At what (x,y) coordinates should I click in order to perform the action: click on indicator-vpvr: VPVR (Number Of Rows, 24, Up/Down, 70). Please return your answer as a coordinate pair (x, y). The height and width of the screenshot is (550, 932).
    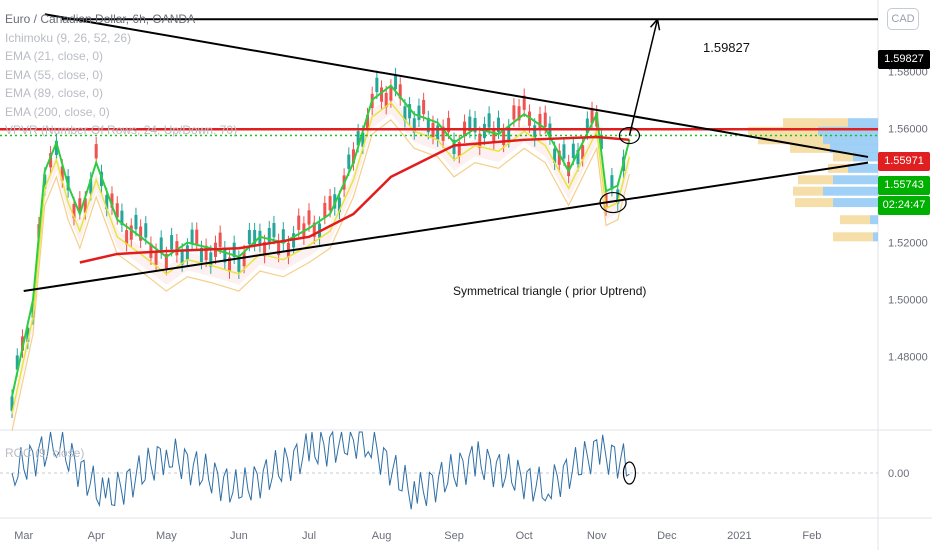
    Looking at the image, I should click on (121, 130).